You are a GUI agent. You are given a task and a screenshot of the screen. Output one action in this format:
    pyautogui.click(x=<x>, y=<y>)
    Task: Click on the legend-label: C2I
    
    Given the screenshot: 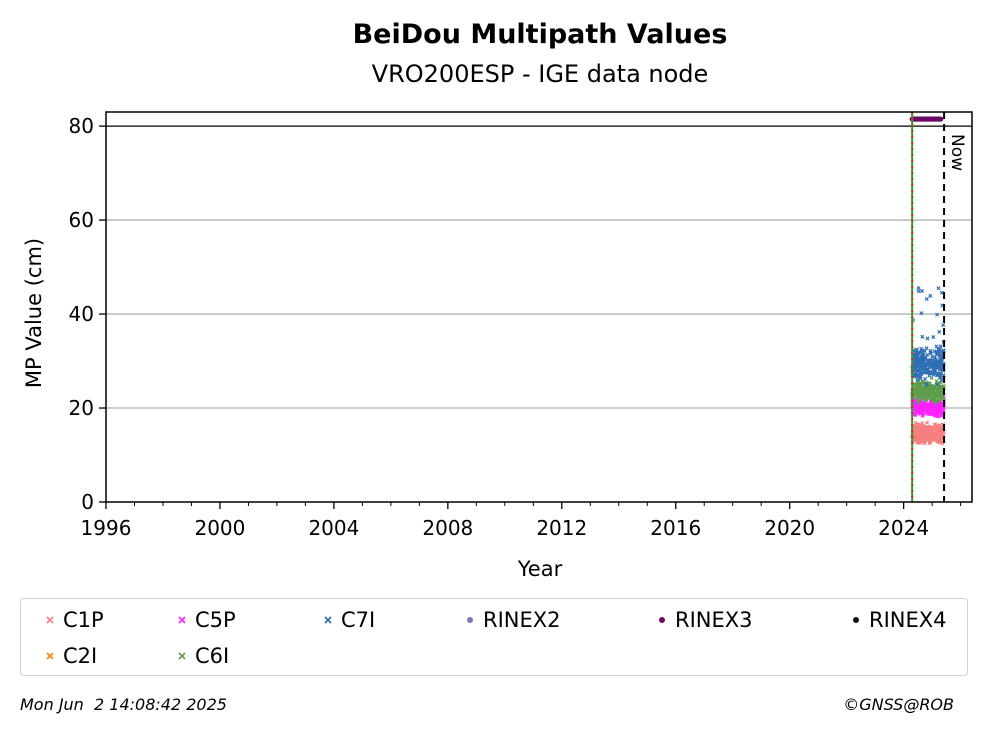 What is the action you would take?
    pyautogui.click(x=80, y=656)
    